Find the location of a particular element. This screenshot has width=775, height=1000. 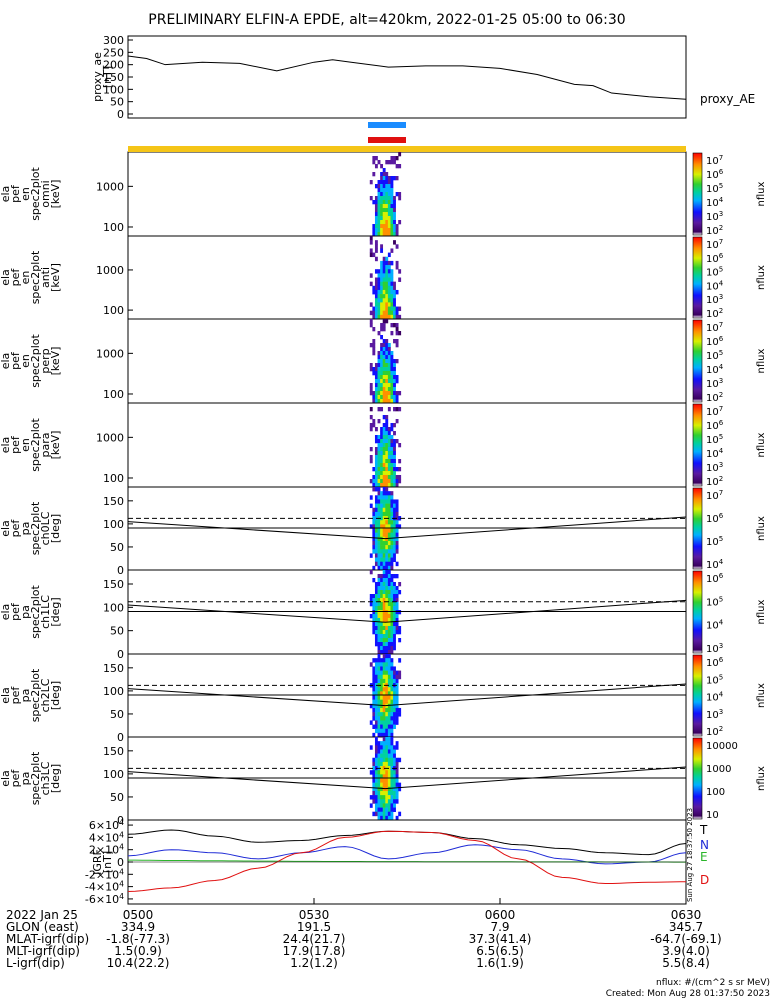

science-zone-bar-yellow is located at coordinates (407, 149).